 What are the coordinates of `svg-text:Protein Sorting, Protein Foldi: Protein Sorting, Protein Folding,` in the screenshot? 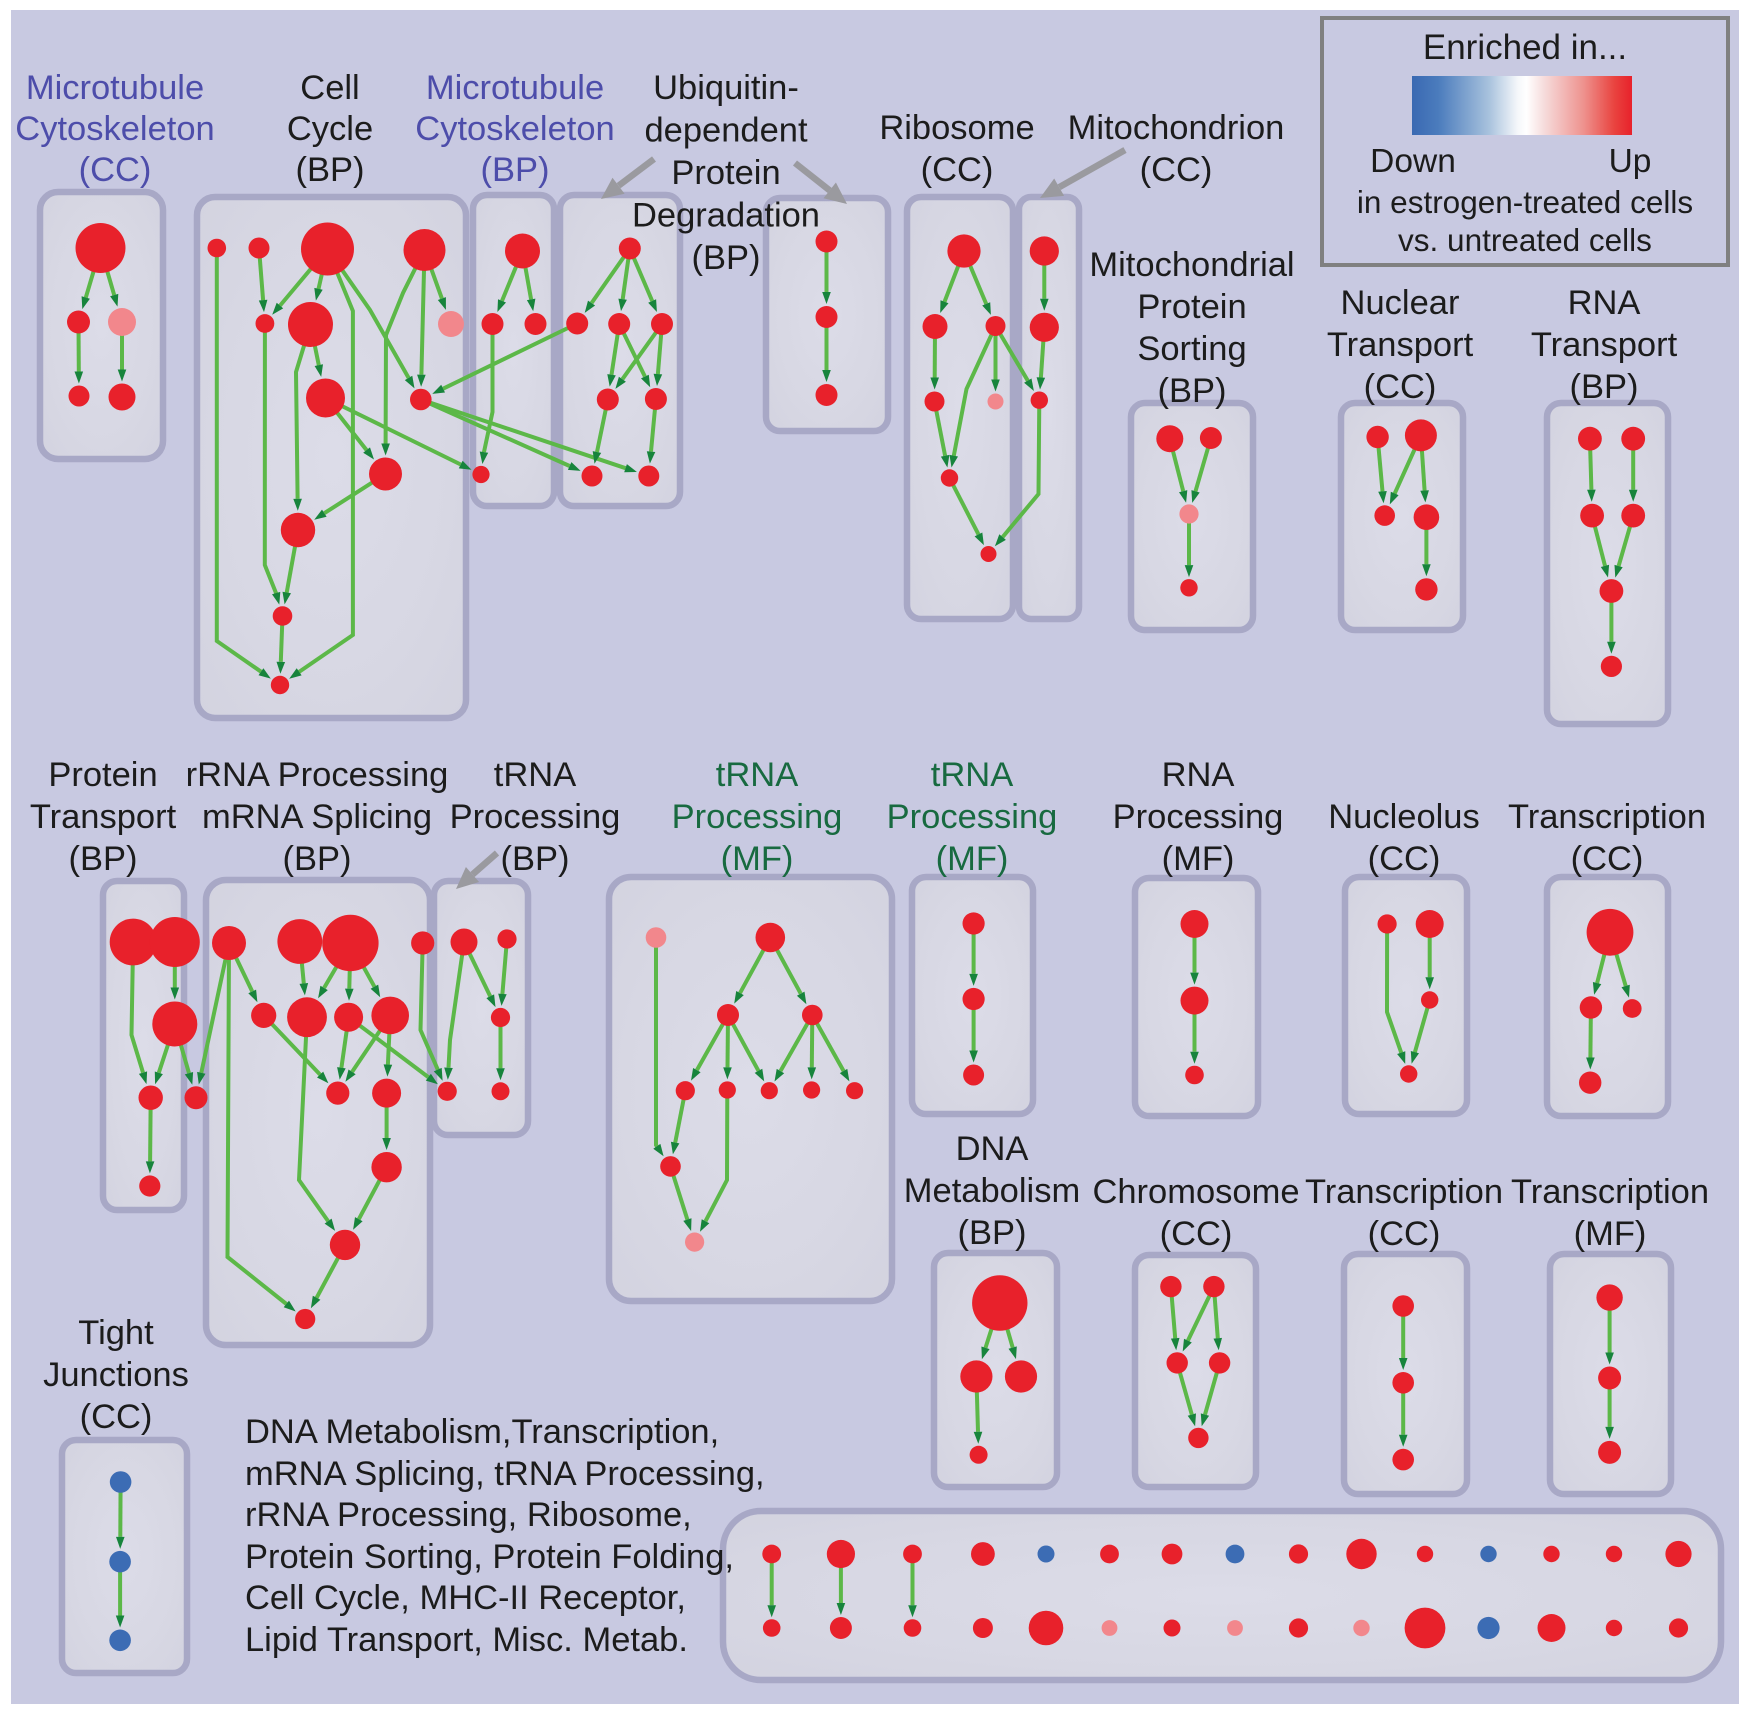 It's located at (489, 1557).